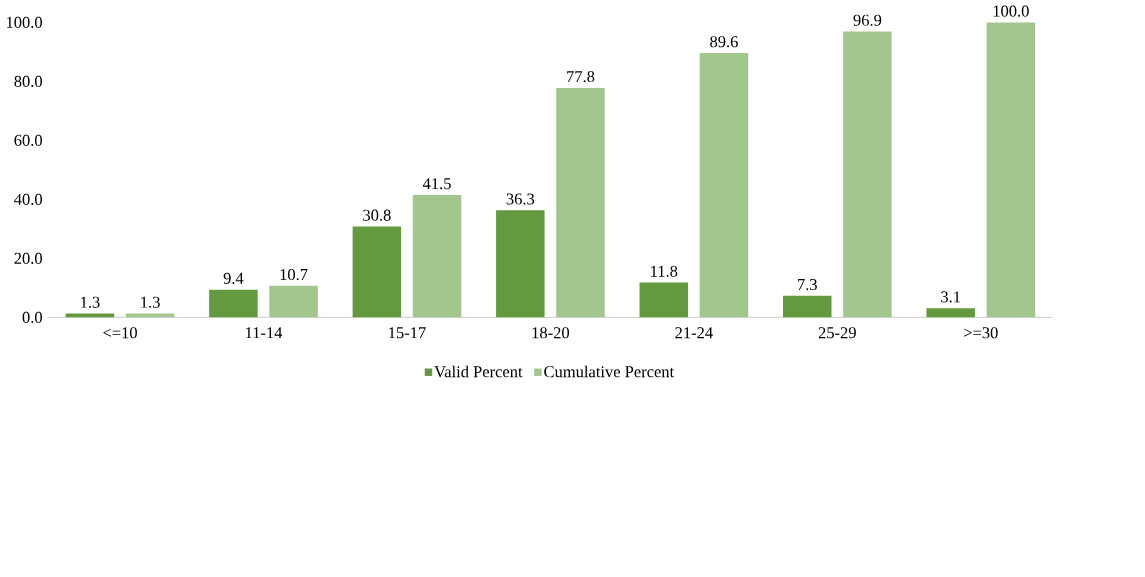 This screenshot has width=1145, height=577. What do you see at coordinates (28, 81) in the screenshot?
I see `y-tick-label: 80.0` at bounding box center [28, 81].